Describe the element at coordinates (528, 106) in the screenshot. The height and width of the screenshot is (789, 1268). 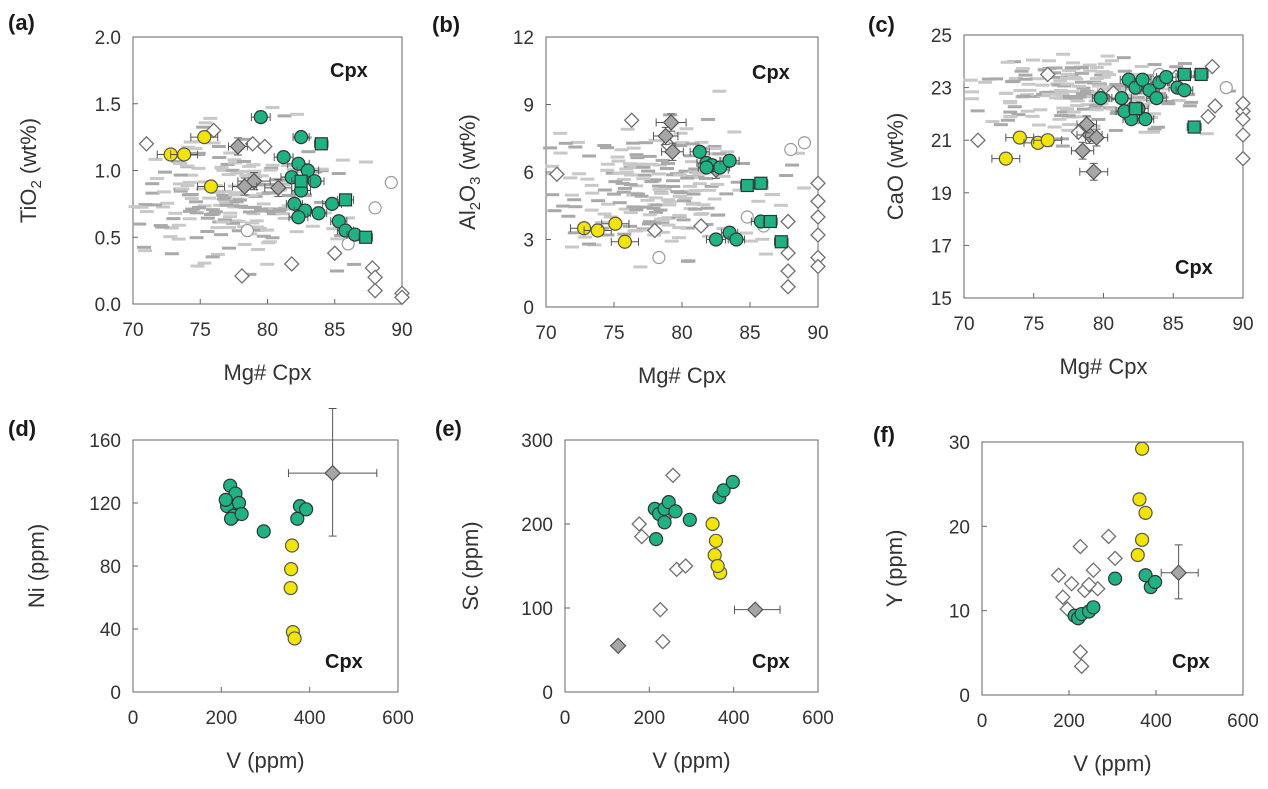
I see `y-tick-label: 9` at that location.